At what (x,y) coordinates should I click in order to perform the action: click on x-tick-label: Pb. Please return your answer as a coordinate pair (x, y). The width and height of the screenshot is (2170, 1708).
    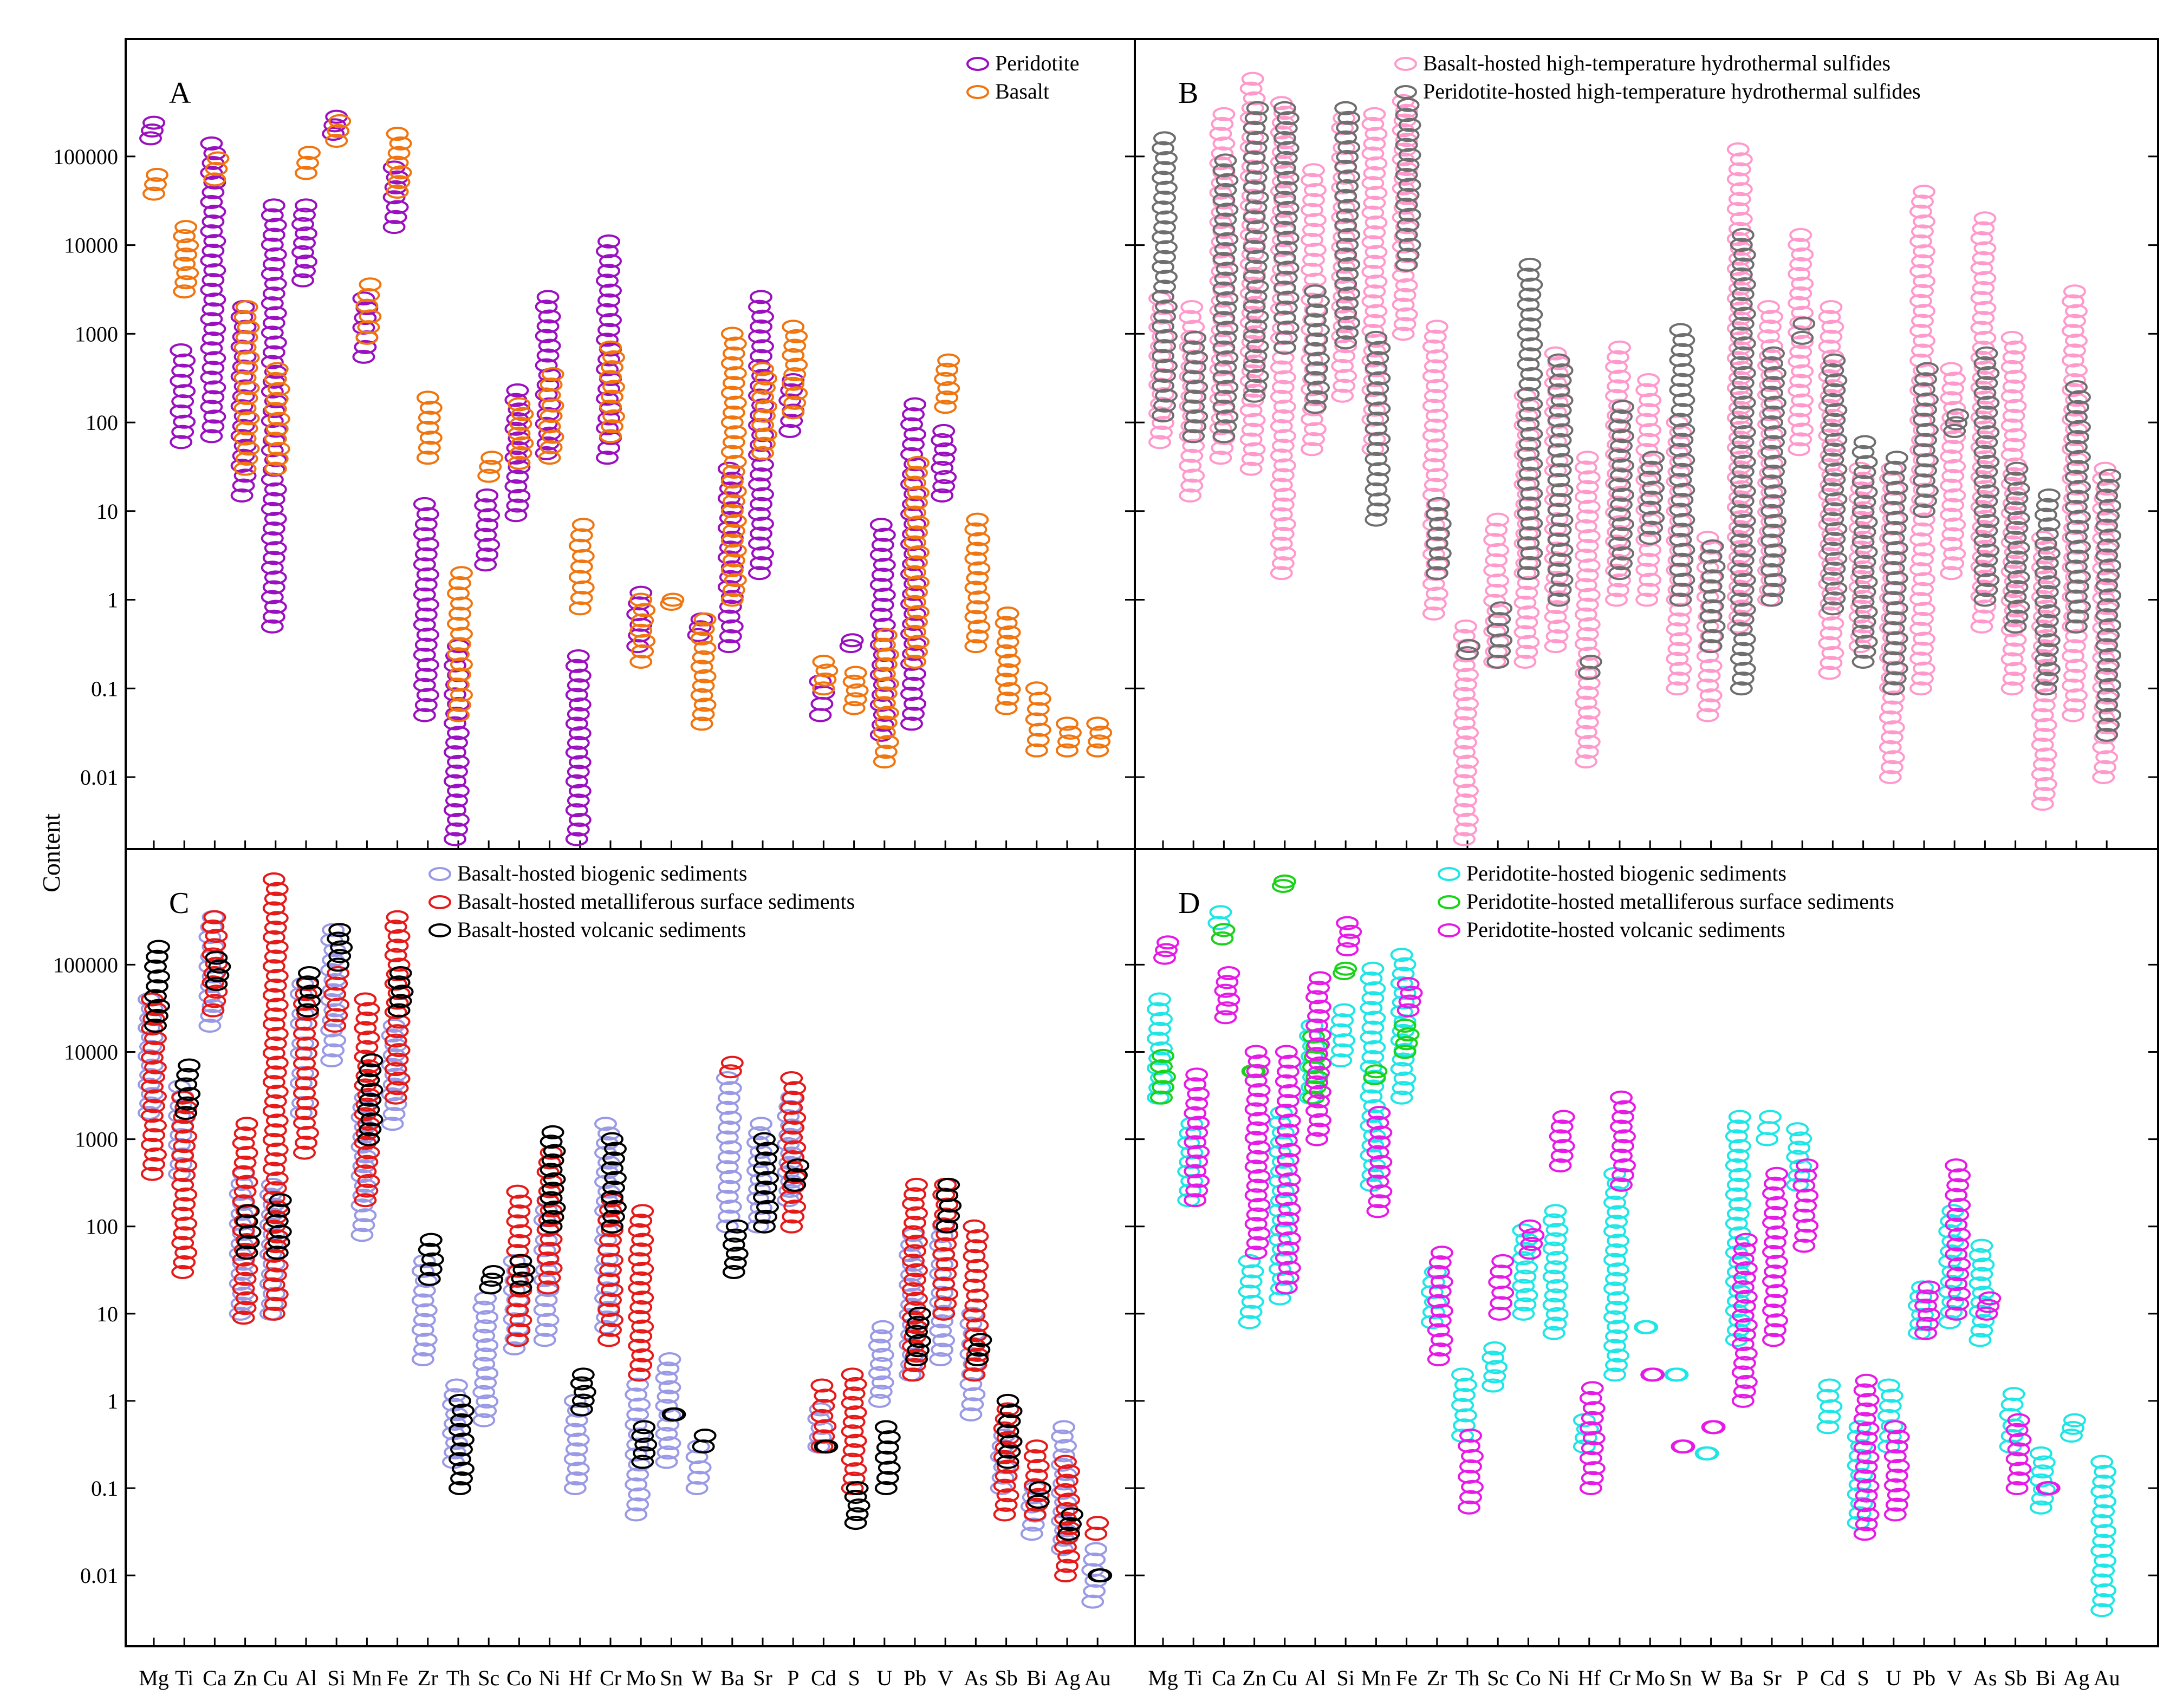
    Looking at the image, I should click on (915, 1678).